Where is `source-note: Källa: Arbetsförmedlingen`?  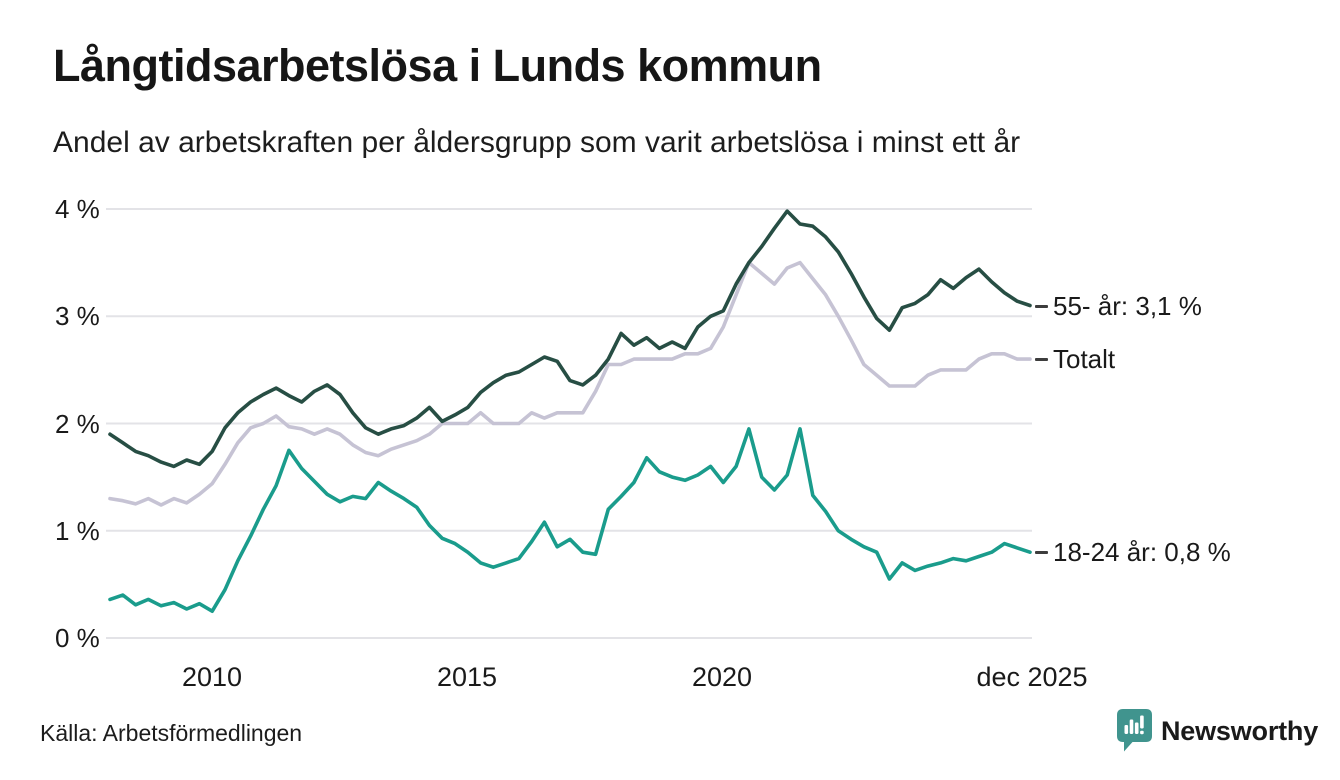 source-note: Källa: Arbetsförmedlingen is located at coordinates (171, 733).